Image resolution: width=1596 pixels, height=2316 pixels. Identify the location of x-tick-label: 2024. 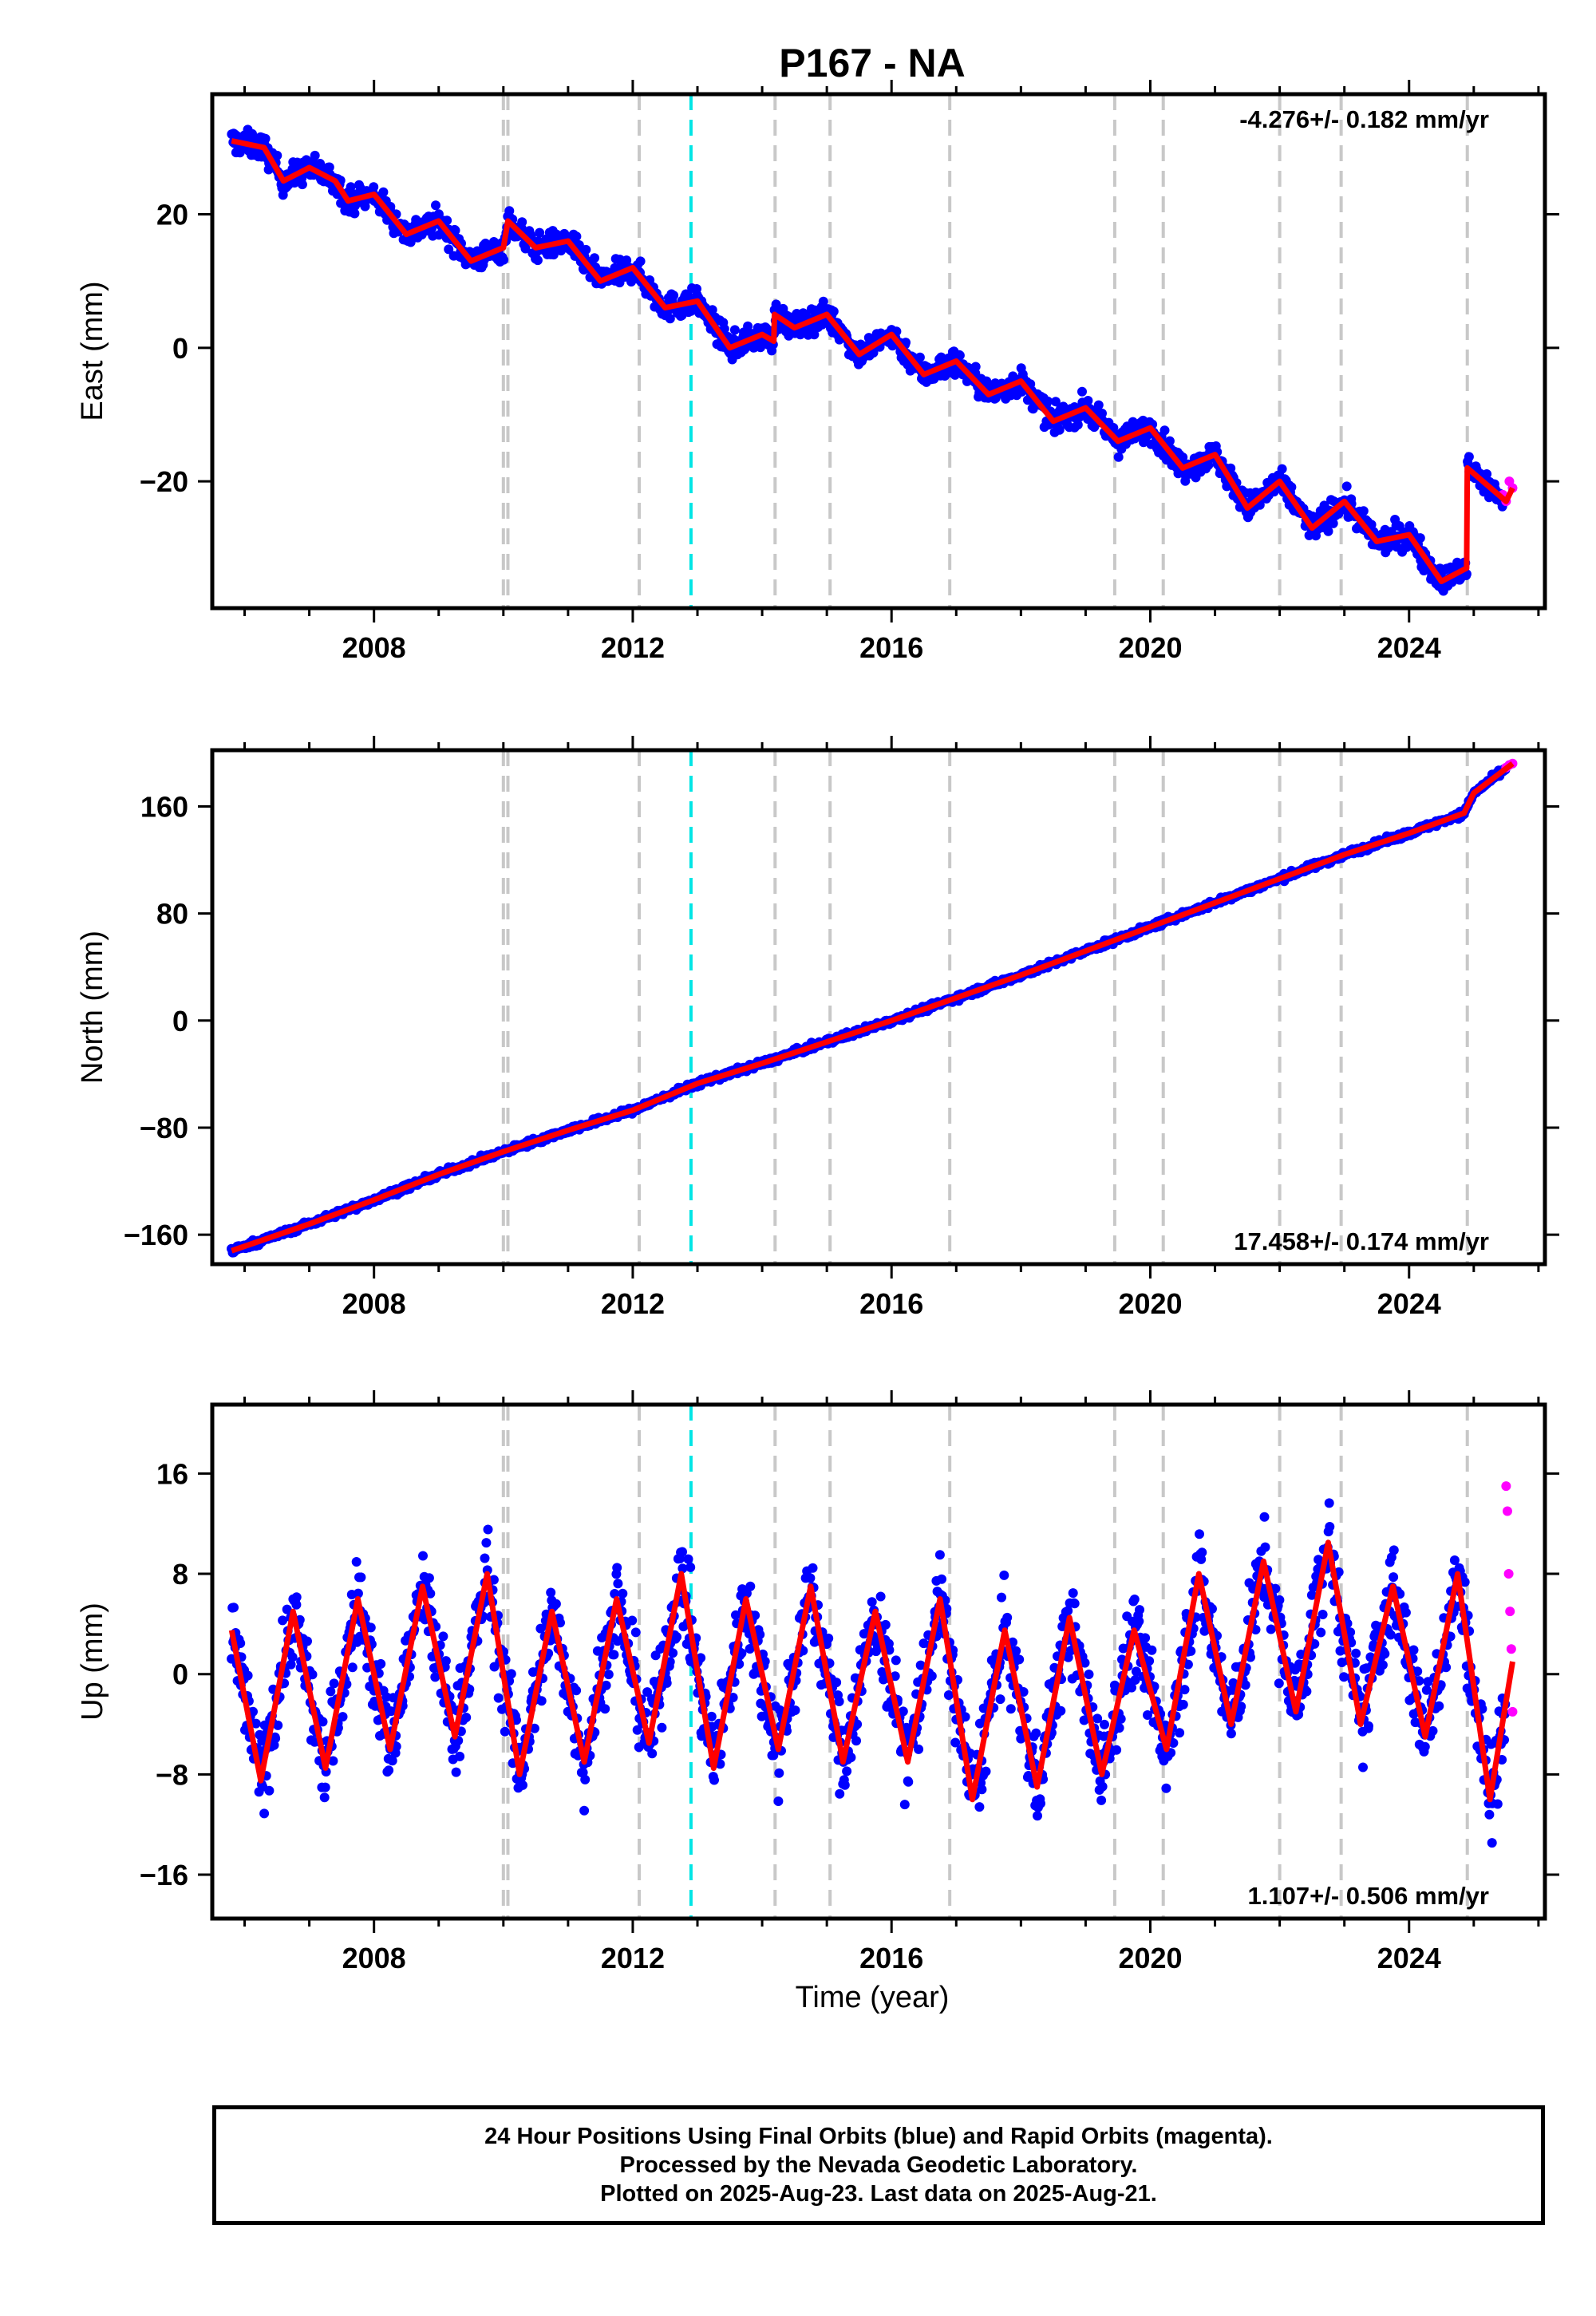
(1409, 647).